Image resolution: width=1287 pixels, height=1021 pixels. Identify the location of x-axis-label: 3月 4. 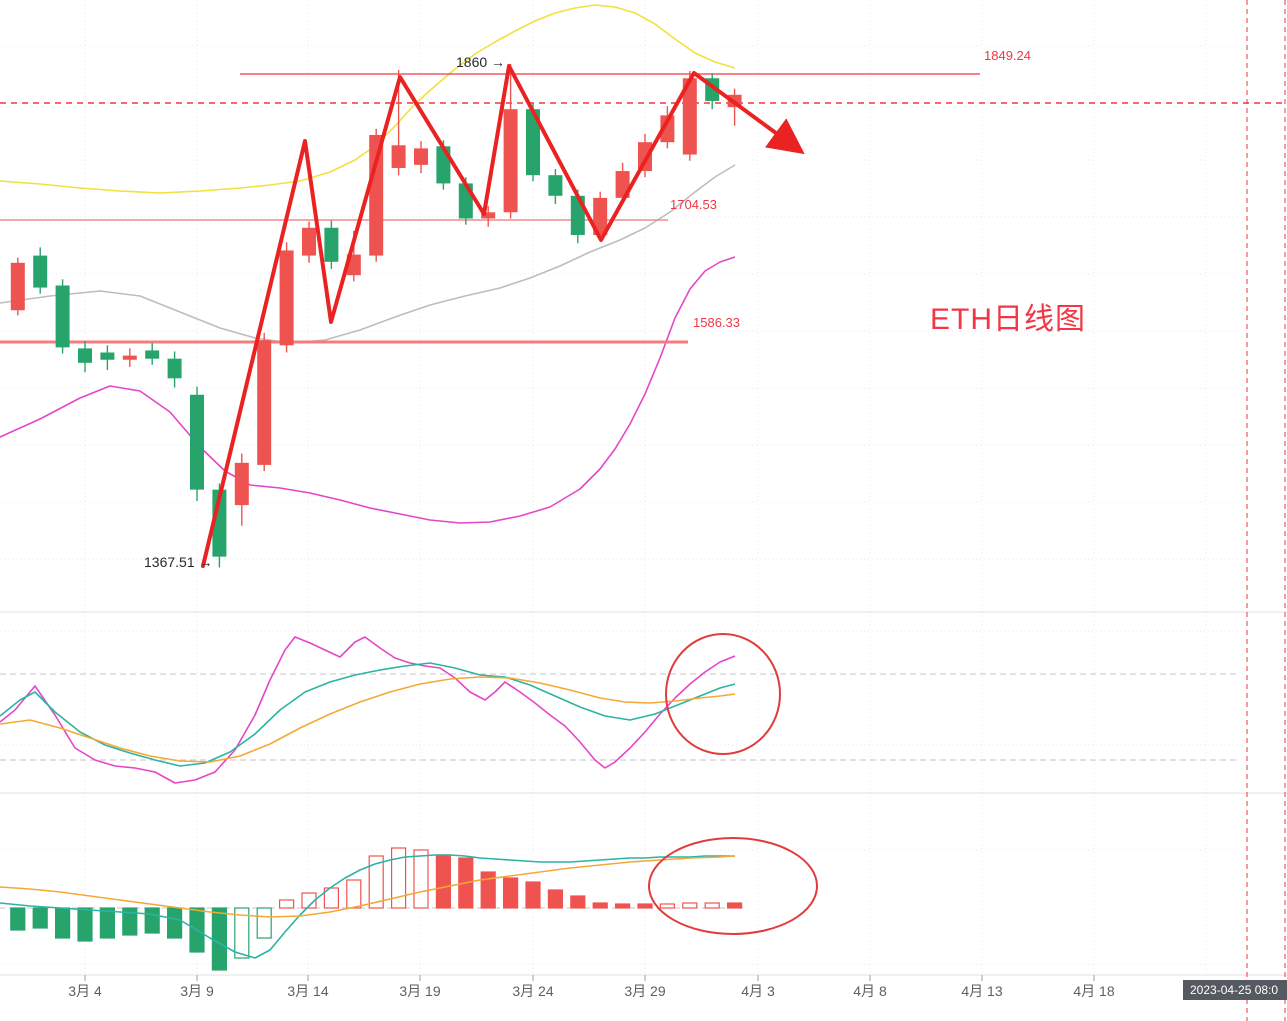
(85, 991).